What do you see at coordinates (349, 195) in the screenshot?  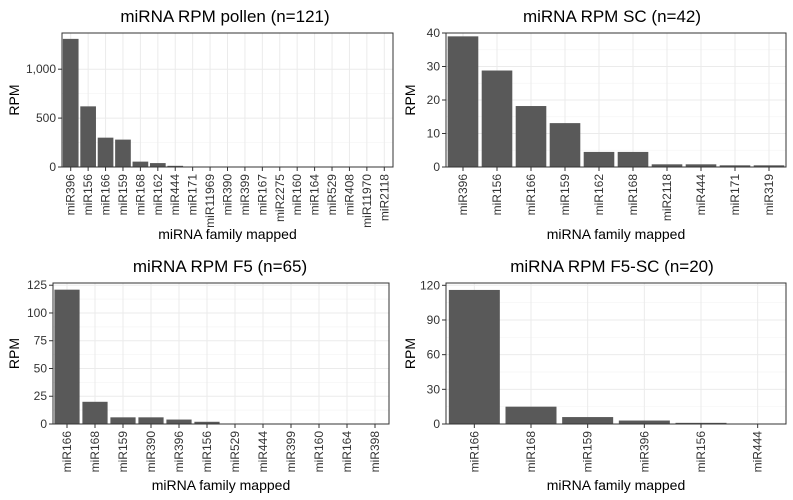 I see `x-tick-label: miR408` at bounding box center [349, 195].